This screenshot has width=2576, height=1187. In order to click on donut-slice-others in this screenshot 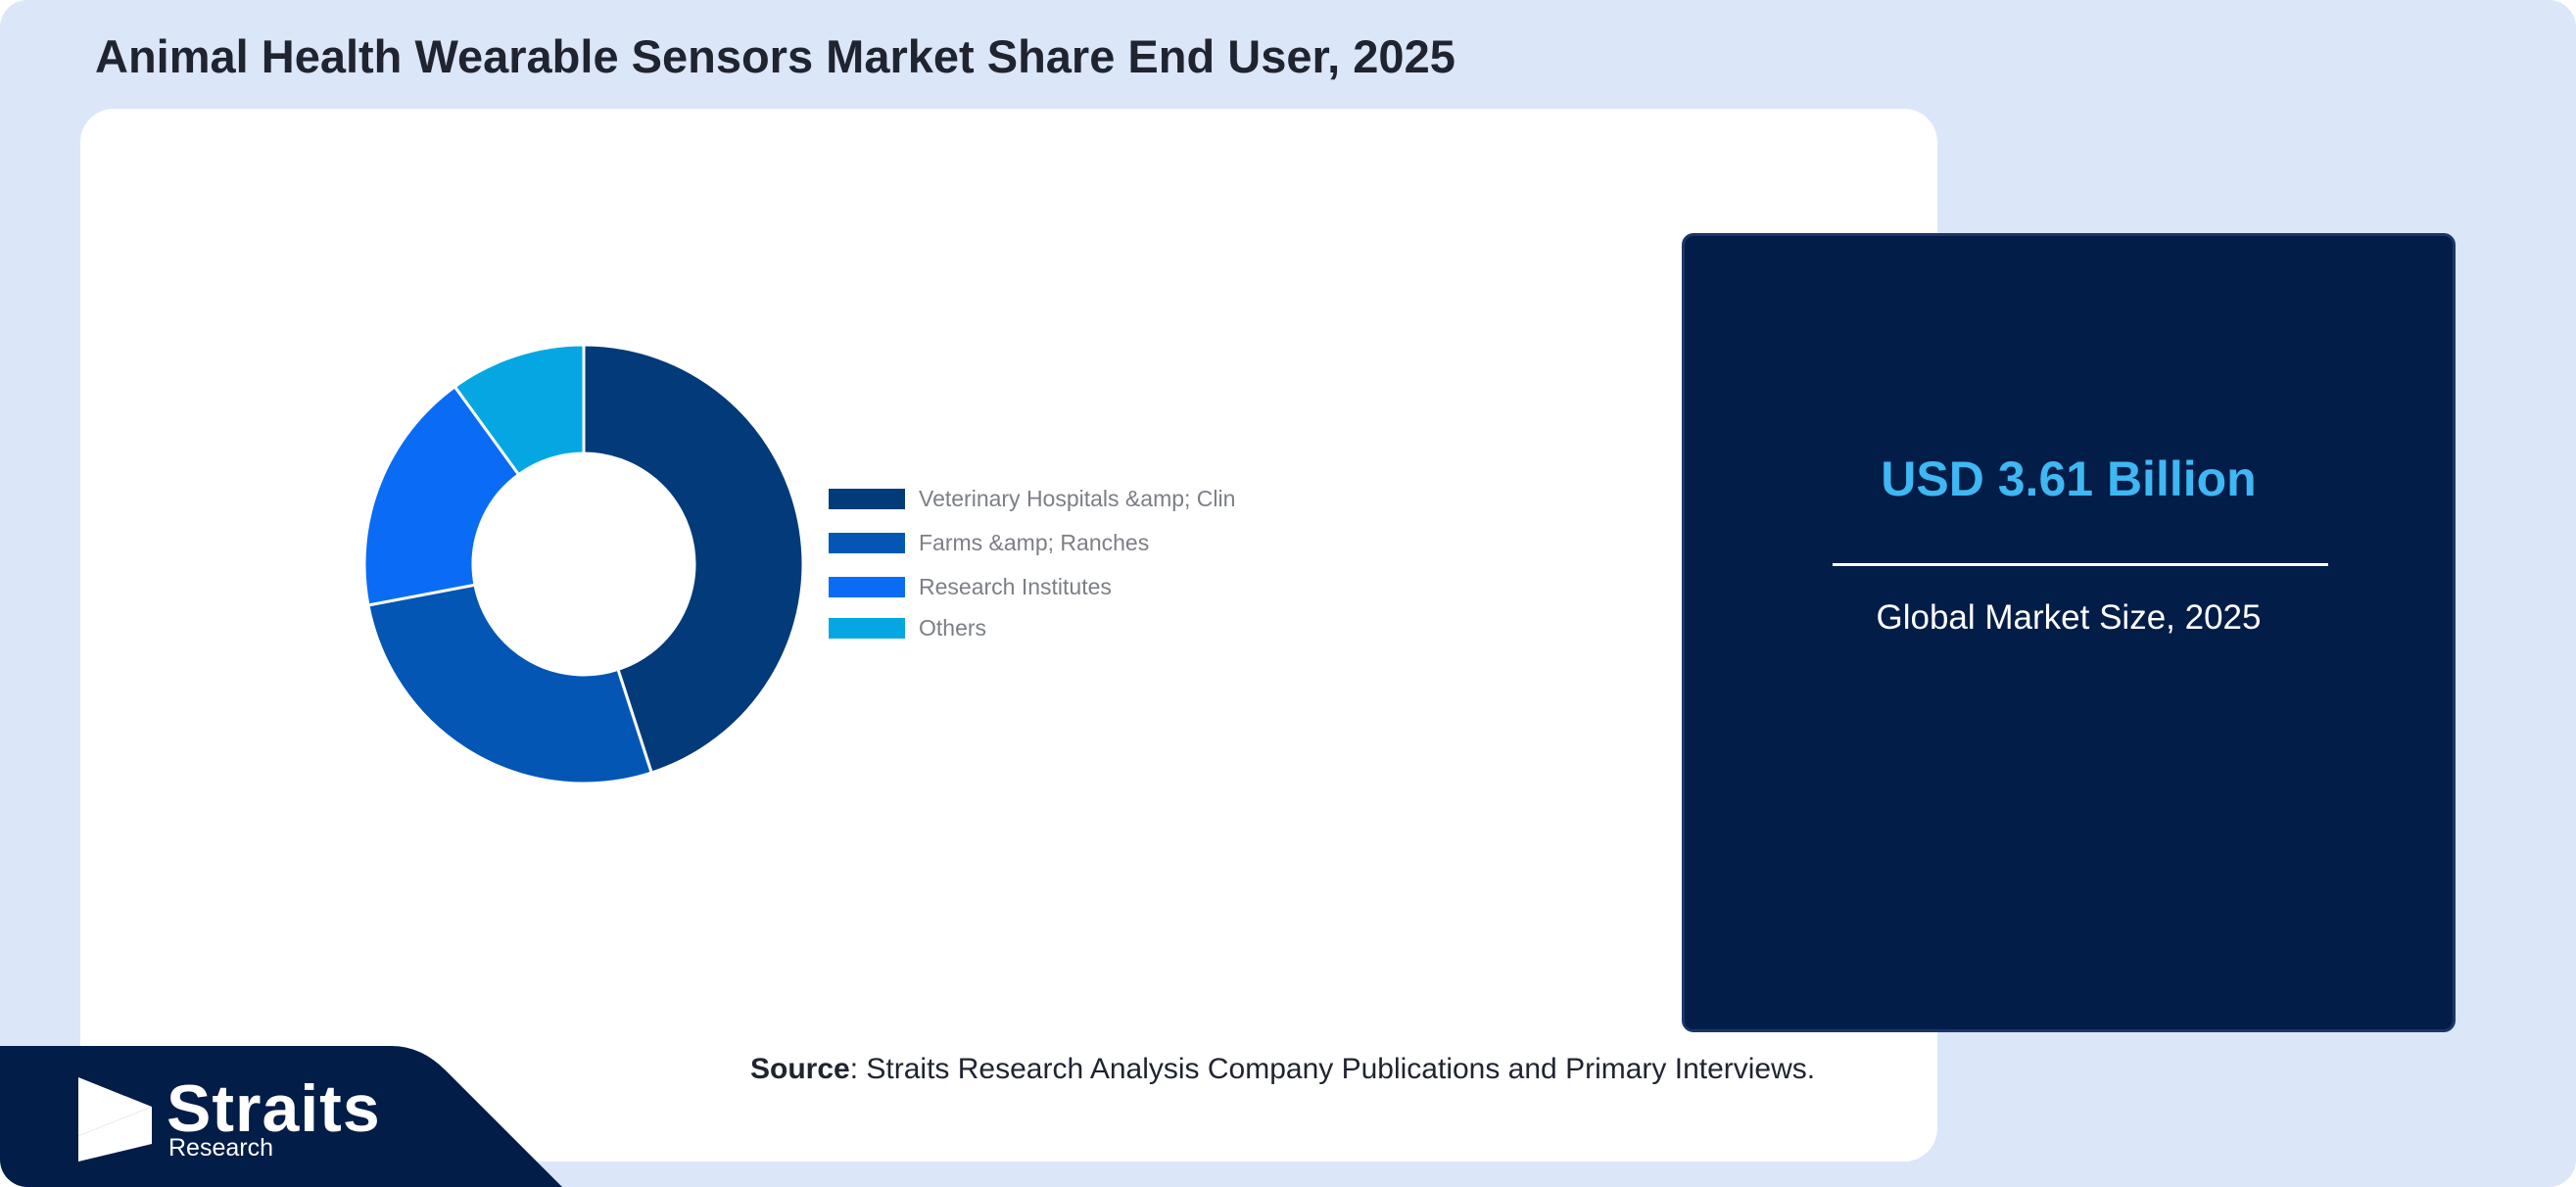, I will do `click(519, 410)`.